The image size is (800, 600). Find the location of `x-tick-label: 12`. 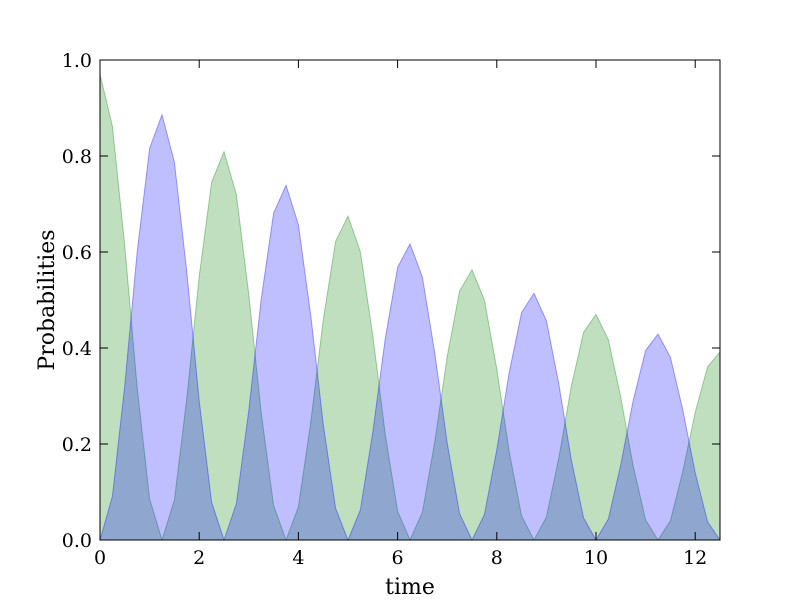

x-tick-label: 12 is located at coordinates (695, 558).